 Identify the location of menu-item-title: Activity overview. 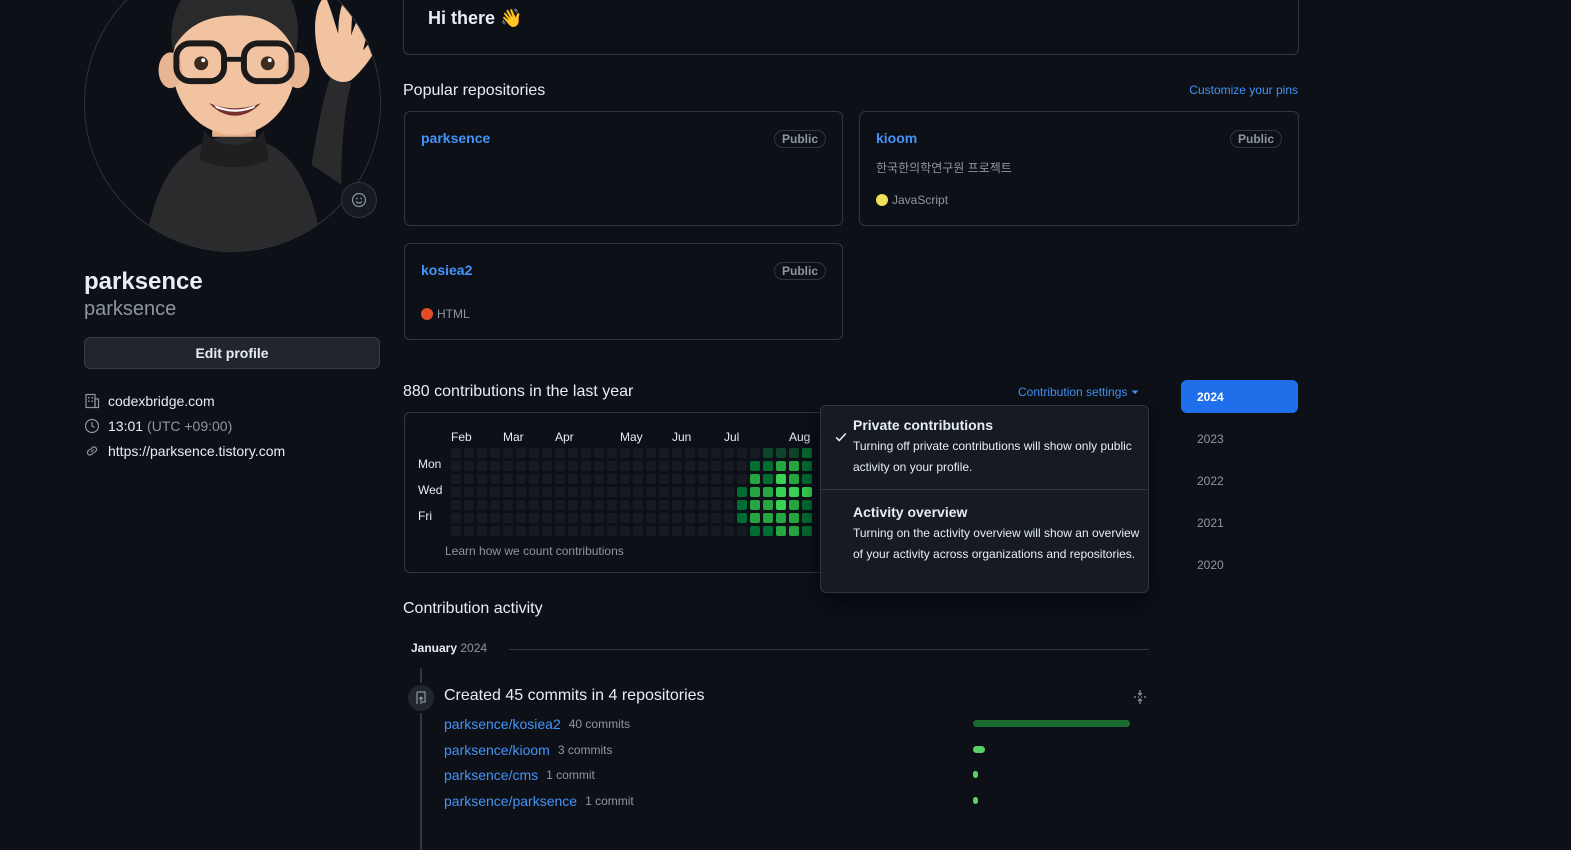
(910, 512).